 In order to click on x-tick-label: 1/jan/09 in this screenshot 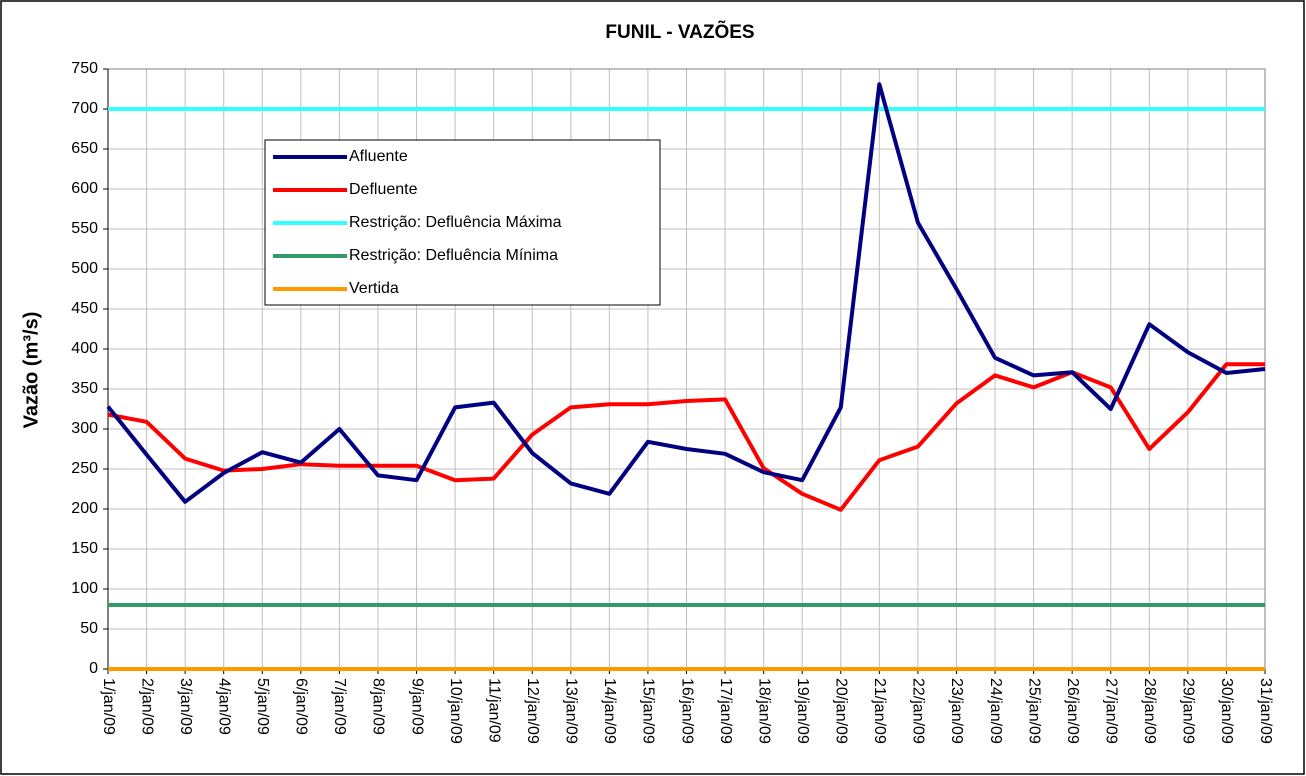, I will do `click(108, 706)`.